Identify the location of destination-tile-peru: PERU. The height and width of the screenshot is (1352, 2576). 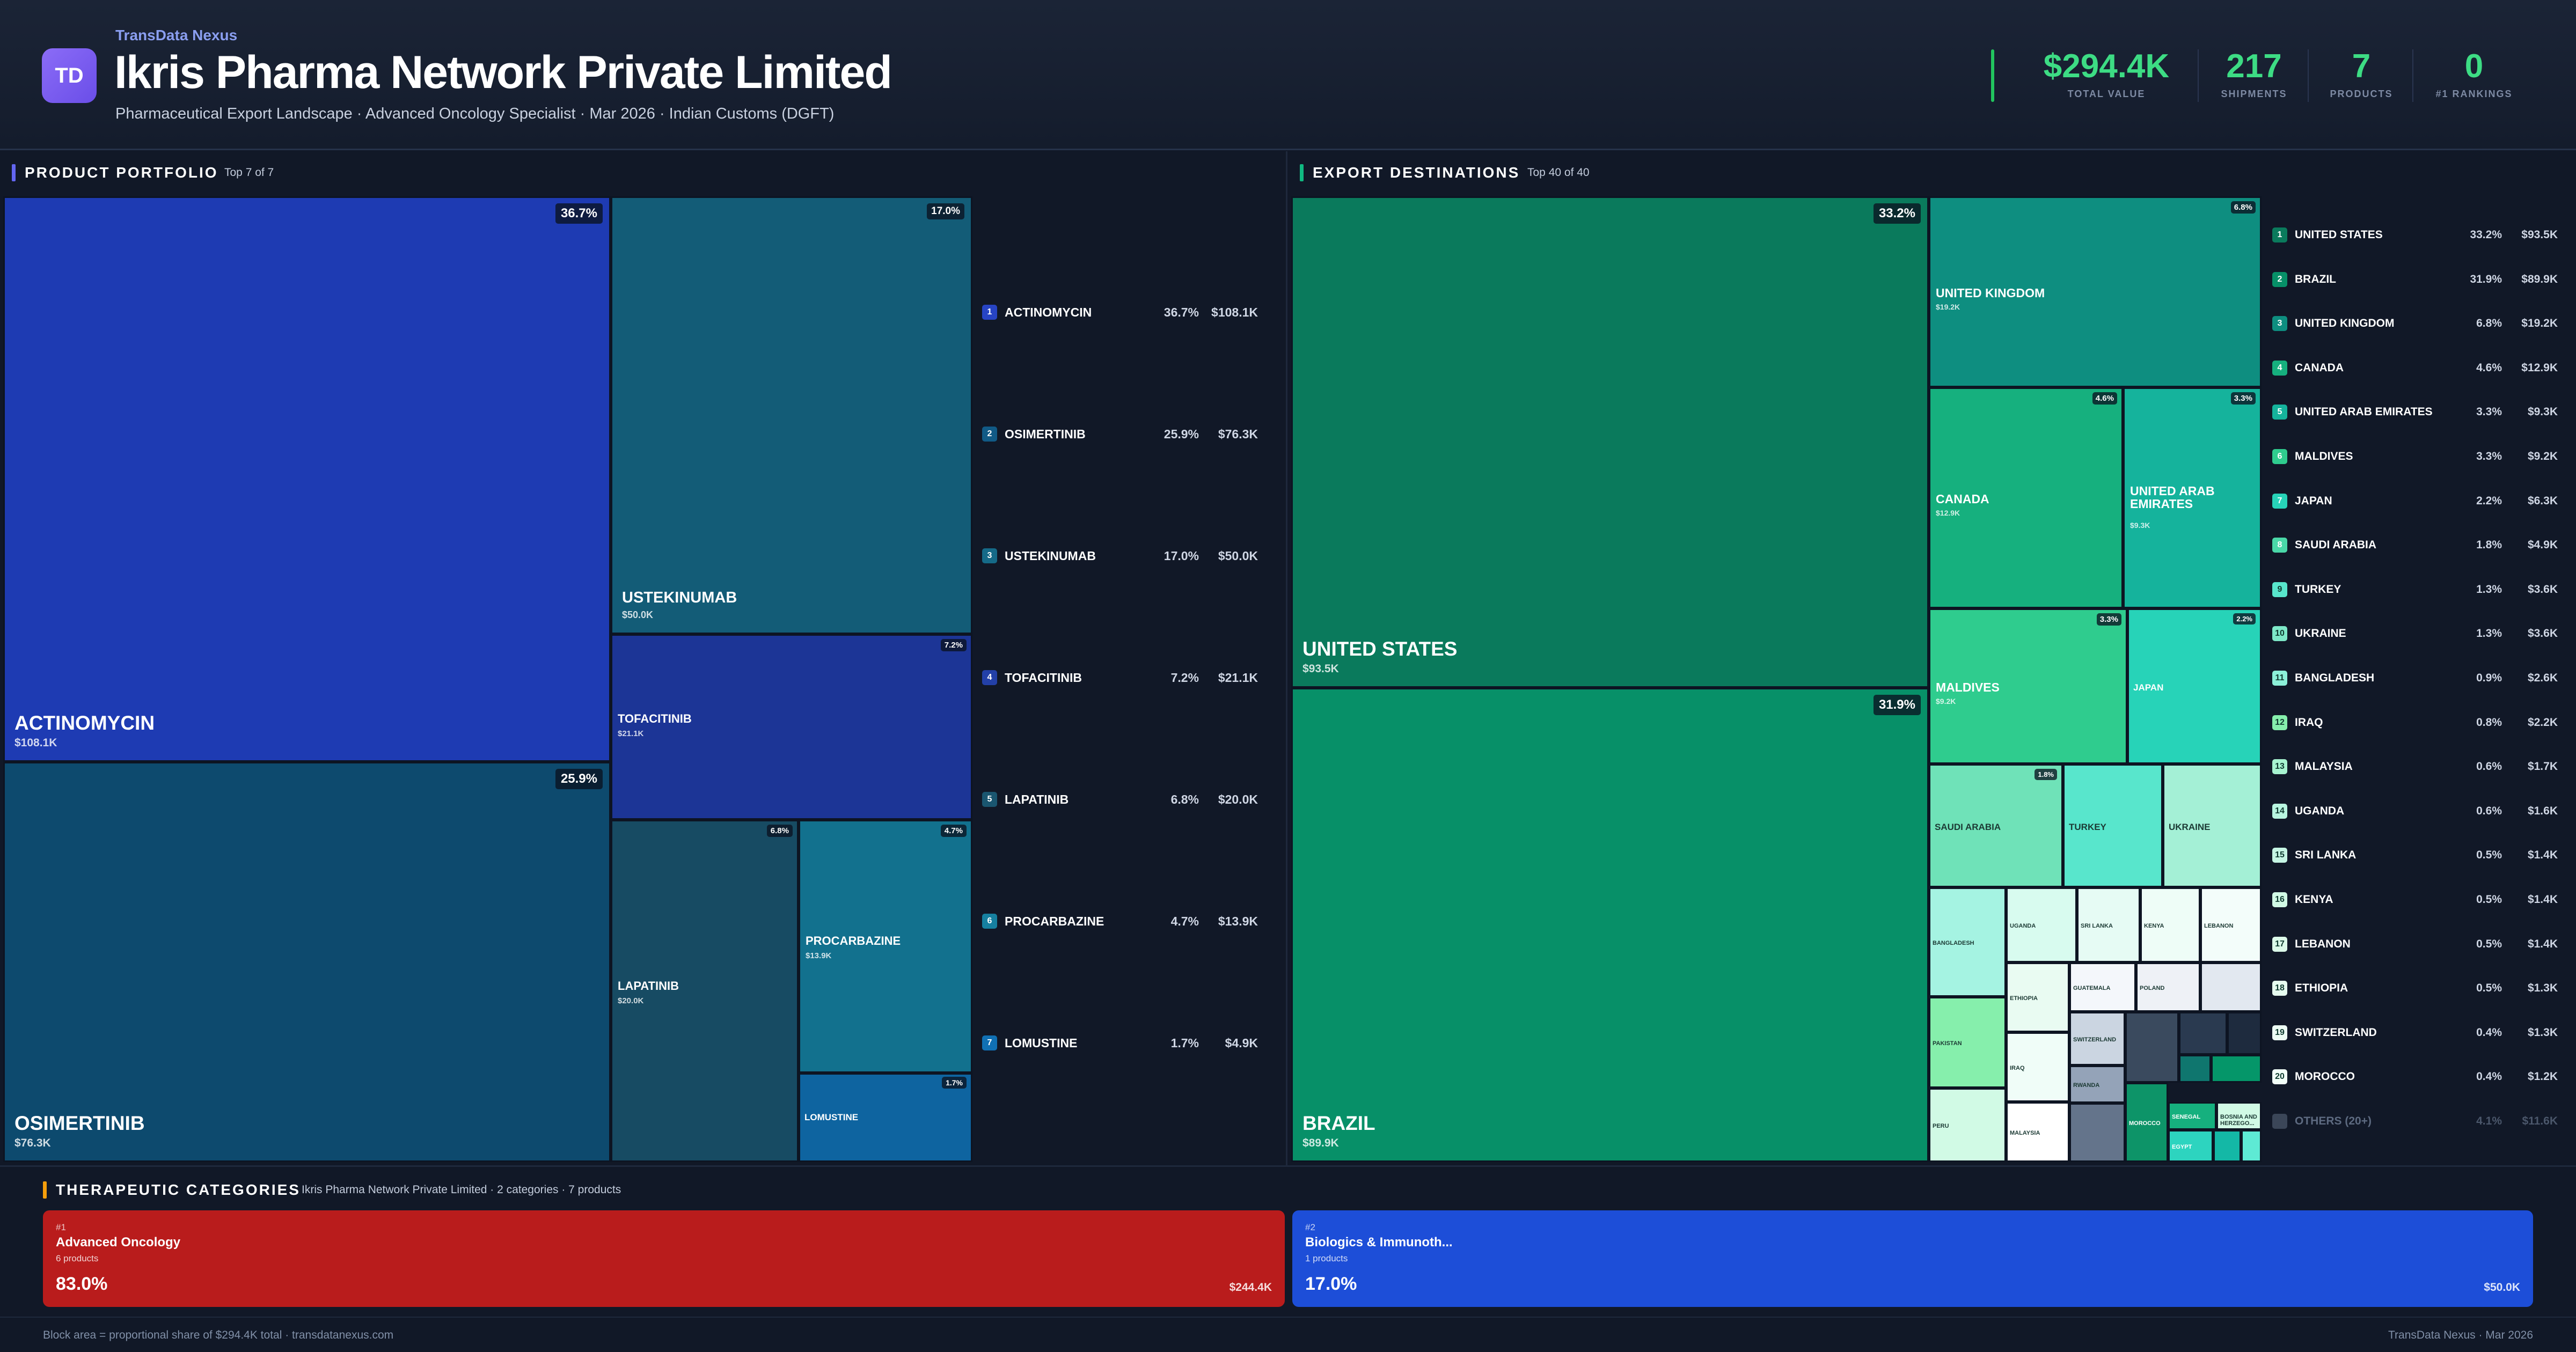
(1967, 1125).